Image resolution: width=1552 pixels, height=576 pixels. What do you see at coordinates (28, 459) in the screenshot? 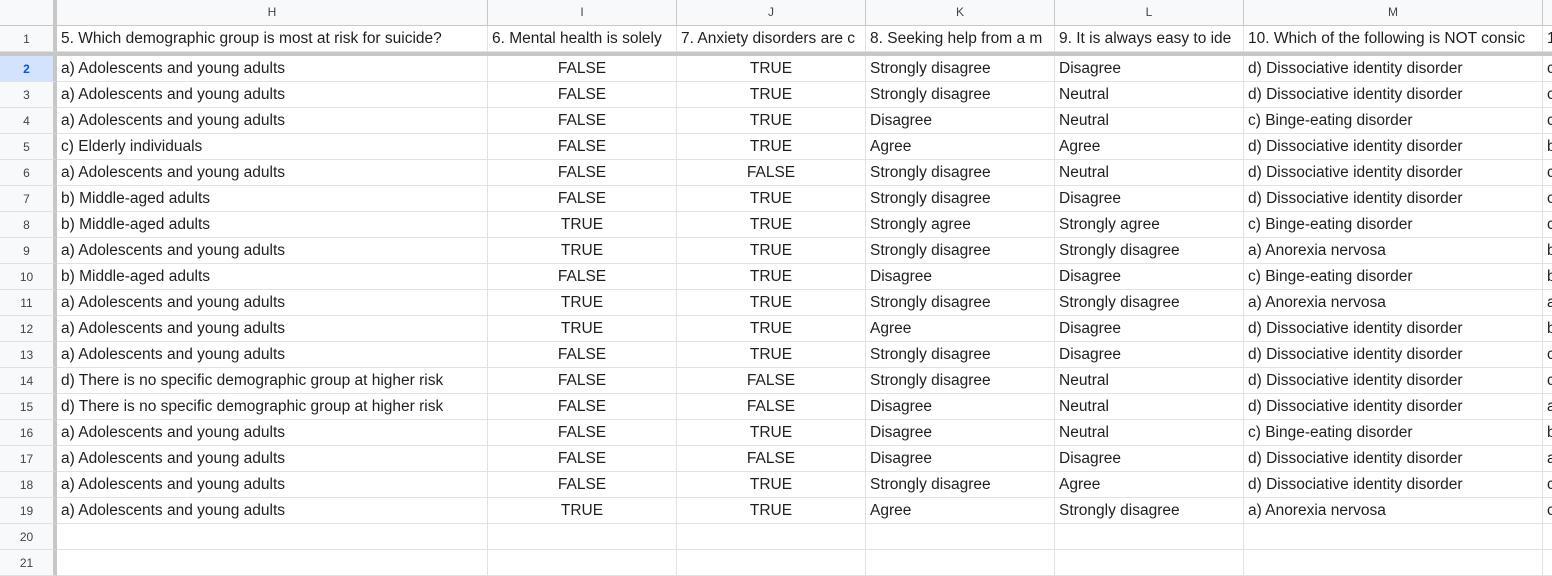
I see `row-number: 17` at bounding box center [28, 459].